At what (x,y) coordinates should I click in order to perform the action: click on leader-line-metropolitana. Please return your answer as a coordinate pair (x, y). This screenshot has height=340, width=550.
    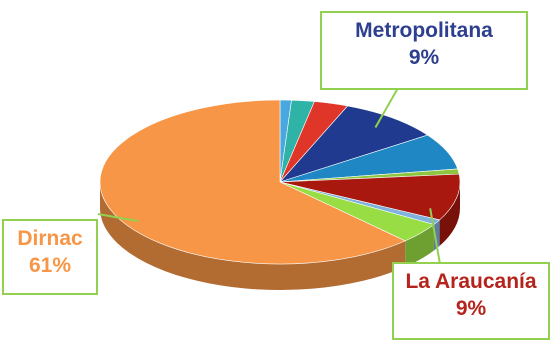
    Looking at the image, I should click on (386, 108).